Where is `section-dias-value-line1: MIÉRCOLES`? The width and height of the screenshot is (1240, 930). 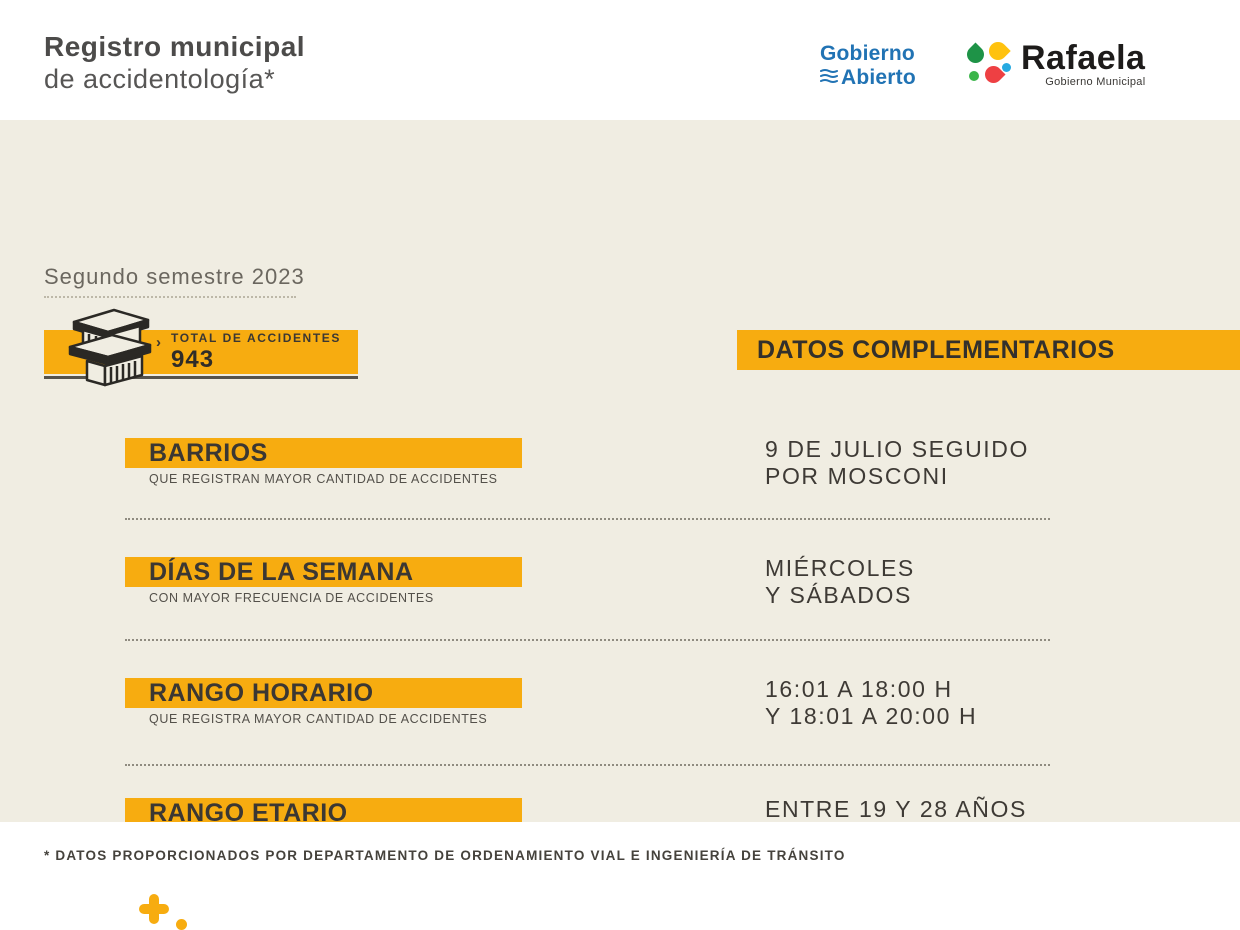 section-dias-value-line1: MIÉRCOLES is located at coordinates (840, 568).